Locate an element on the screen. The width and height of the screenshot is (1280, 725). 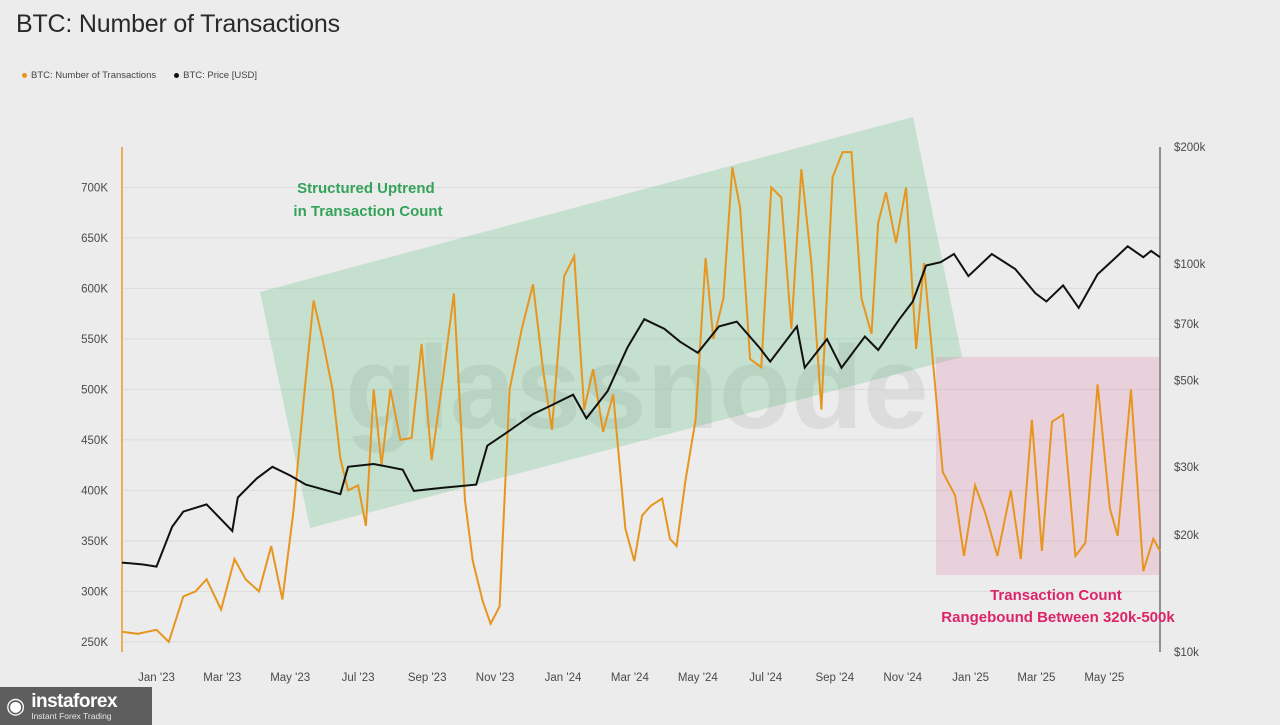
person-circle-icon: ◉ is located at coordinates (16, 705).